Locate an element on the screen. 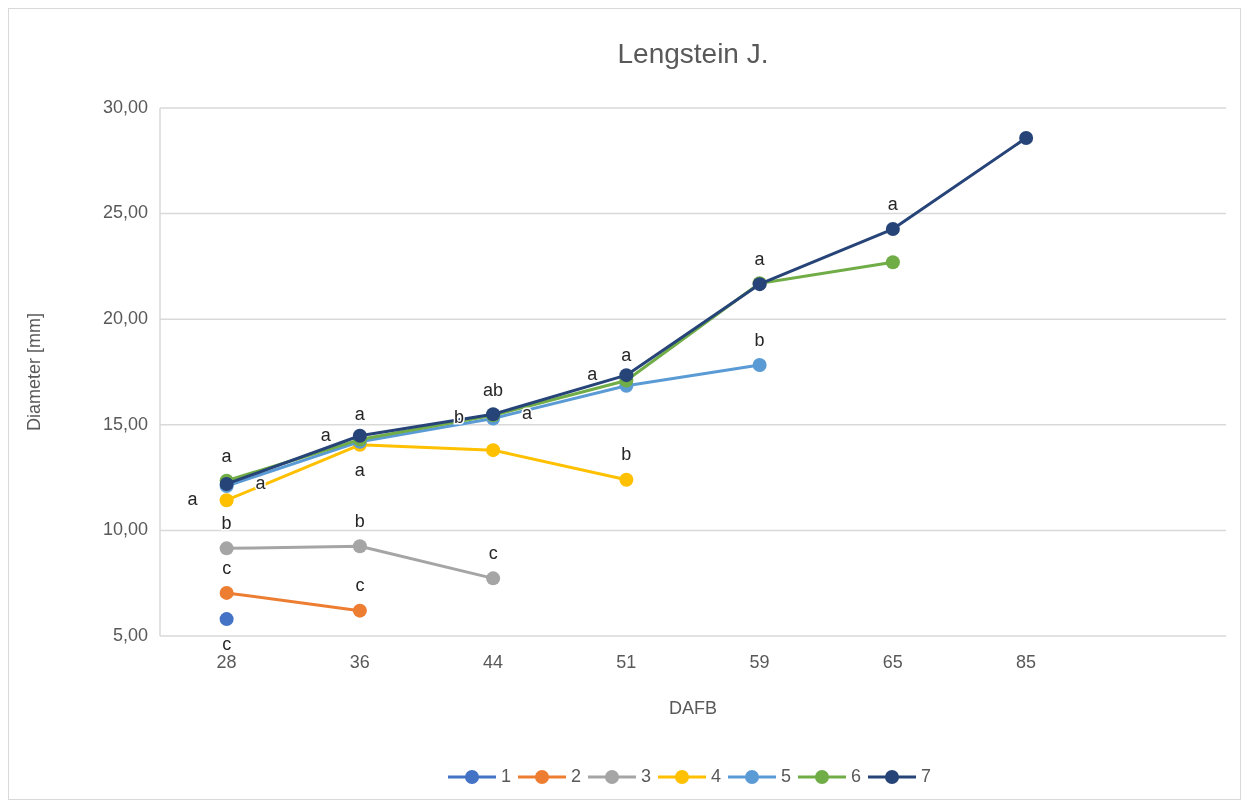  y-tick-label: 20,00 is located at coordinates (125, 317).